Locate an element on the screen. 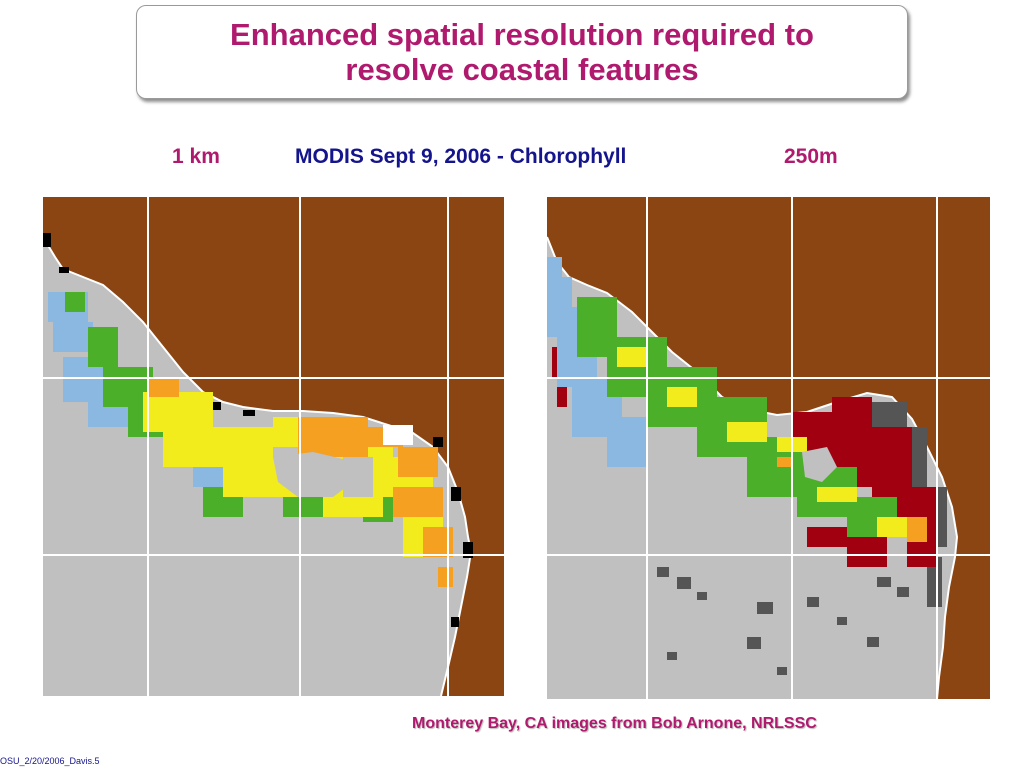 The image size is (1024, 768). chlorophyll-very-high is located at coordinates (852, 499).